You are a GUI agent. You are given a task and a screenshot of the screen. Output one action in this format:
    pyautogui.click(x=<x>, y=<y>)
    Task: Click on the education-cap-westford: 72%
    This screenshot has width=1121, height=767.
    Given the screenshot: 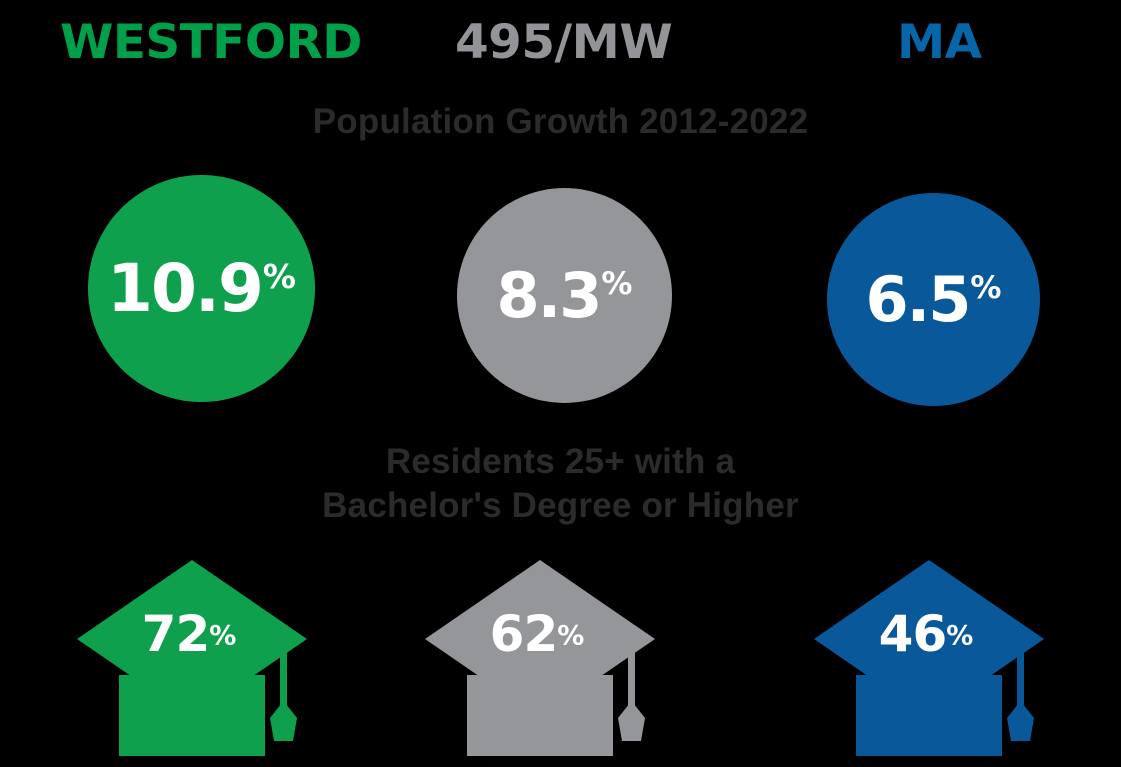 What is the action you would take?
    pyautogui.click(x=215, y=661)
    